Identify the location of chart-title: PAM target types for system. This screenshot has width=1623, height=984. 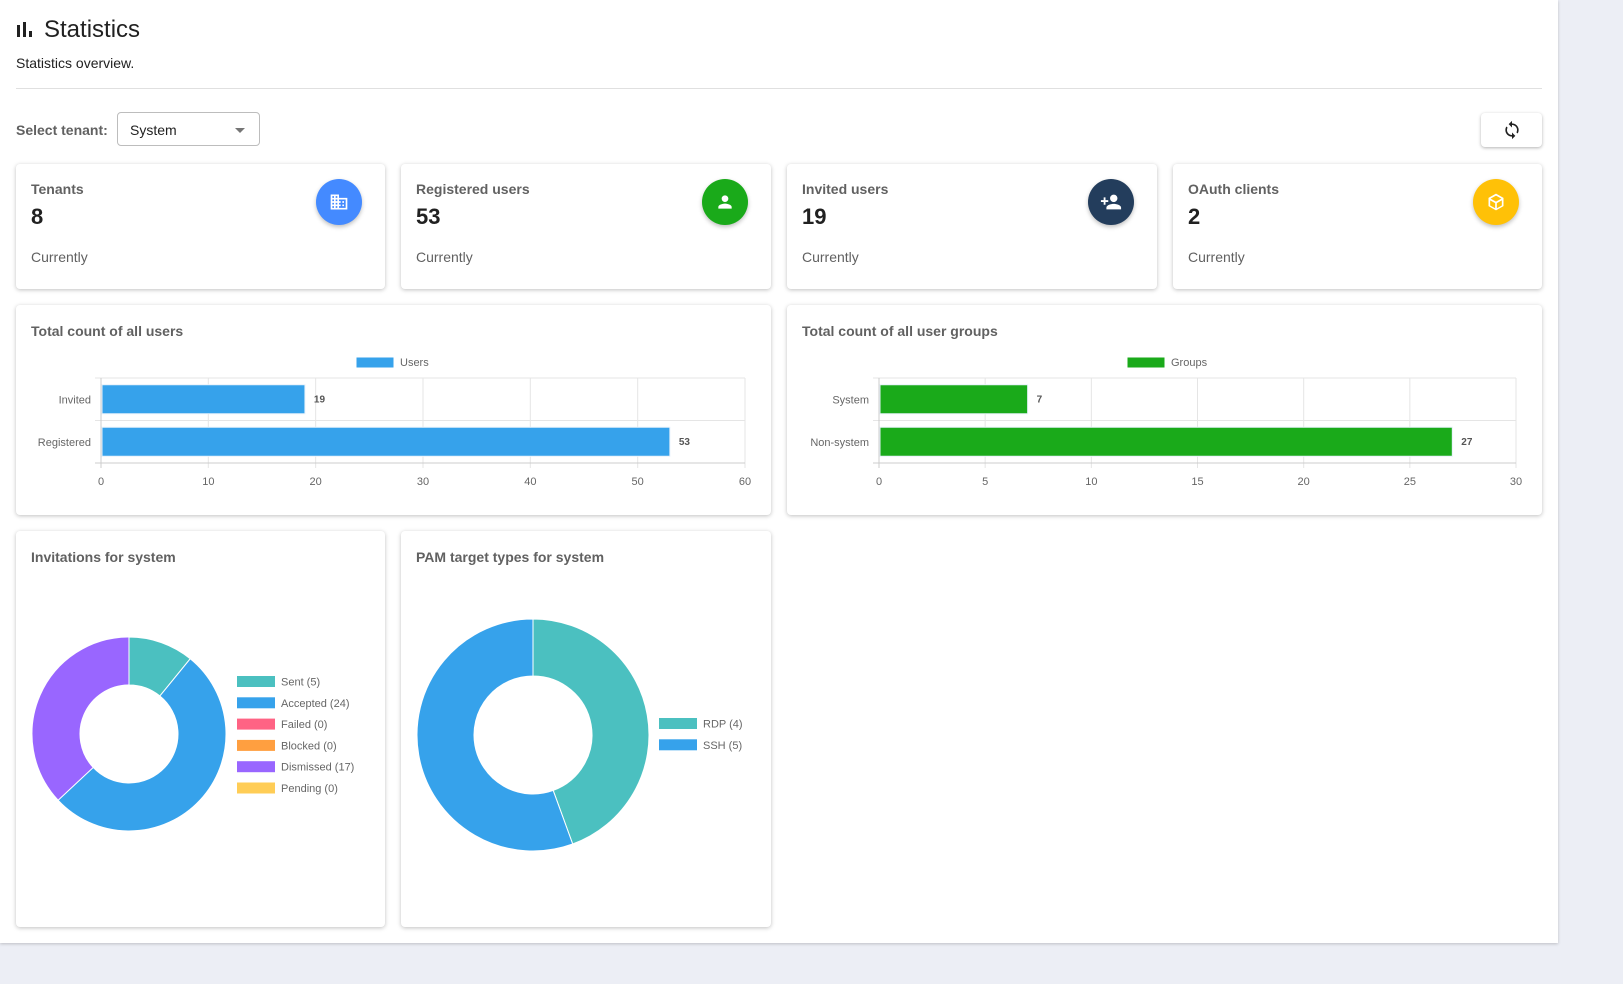
(510, 557).